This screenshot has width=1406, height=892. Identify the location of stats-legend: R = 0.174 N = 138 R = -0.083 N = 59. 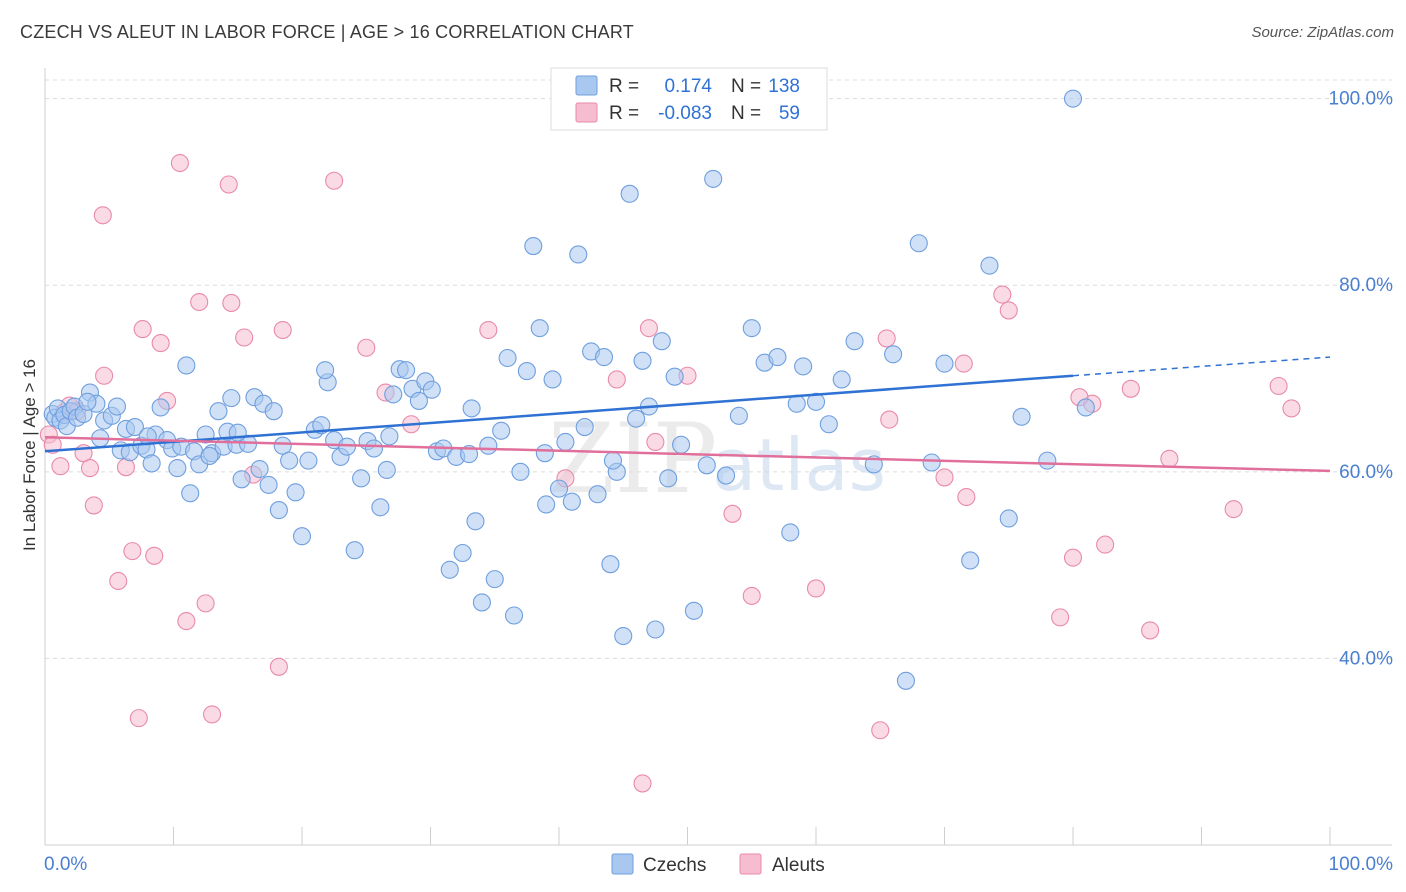
(689, 99).